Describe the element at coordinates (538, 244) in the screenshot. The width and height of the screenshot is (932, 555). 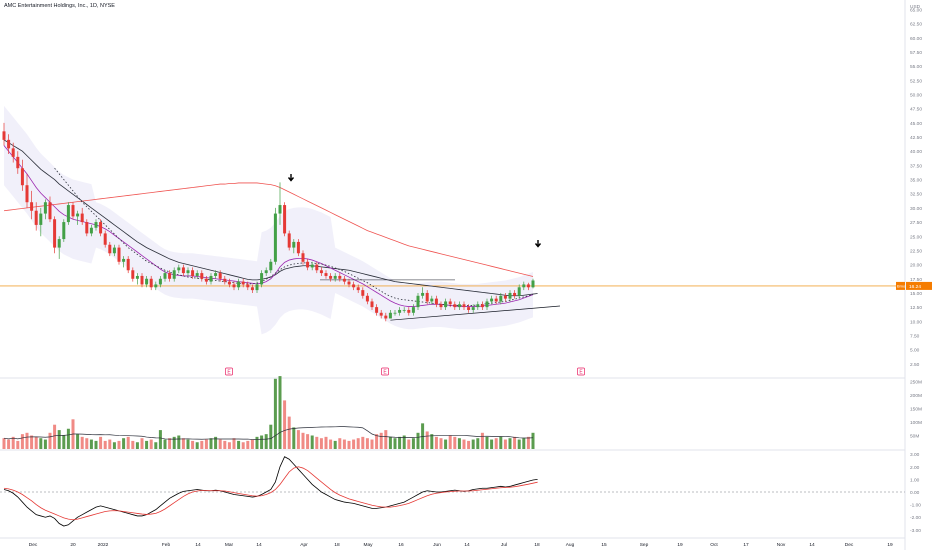
I see `down-arrow-icon` at that location.